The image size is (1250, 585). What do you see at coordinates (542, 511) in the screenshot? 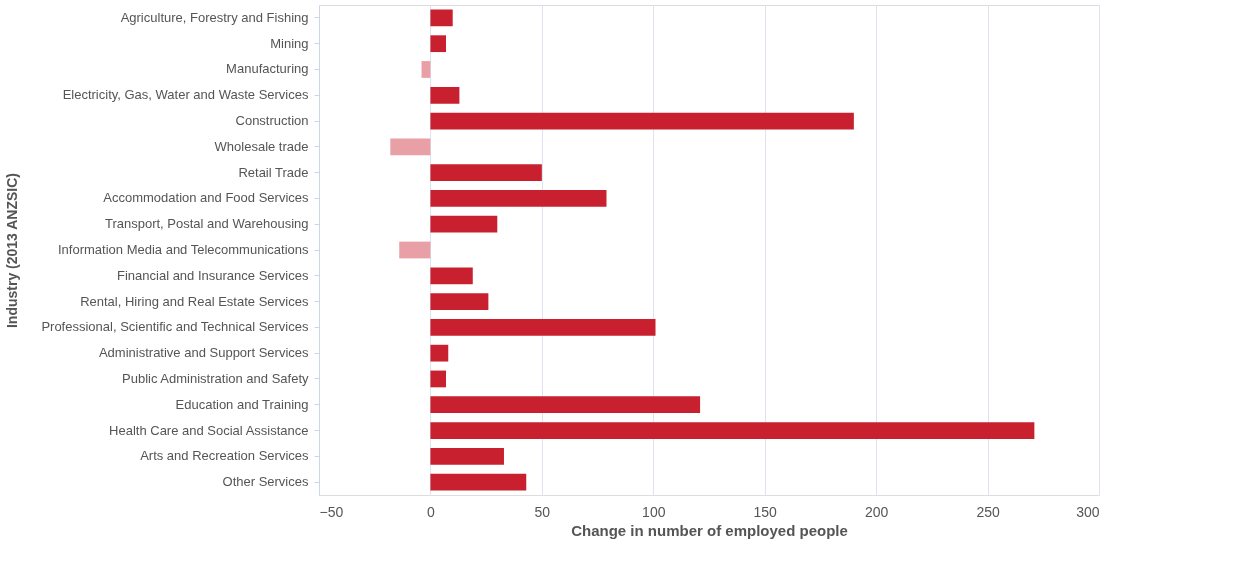
I see `x-tick-label: 50` at bounding box center [542, 511].